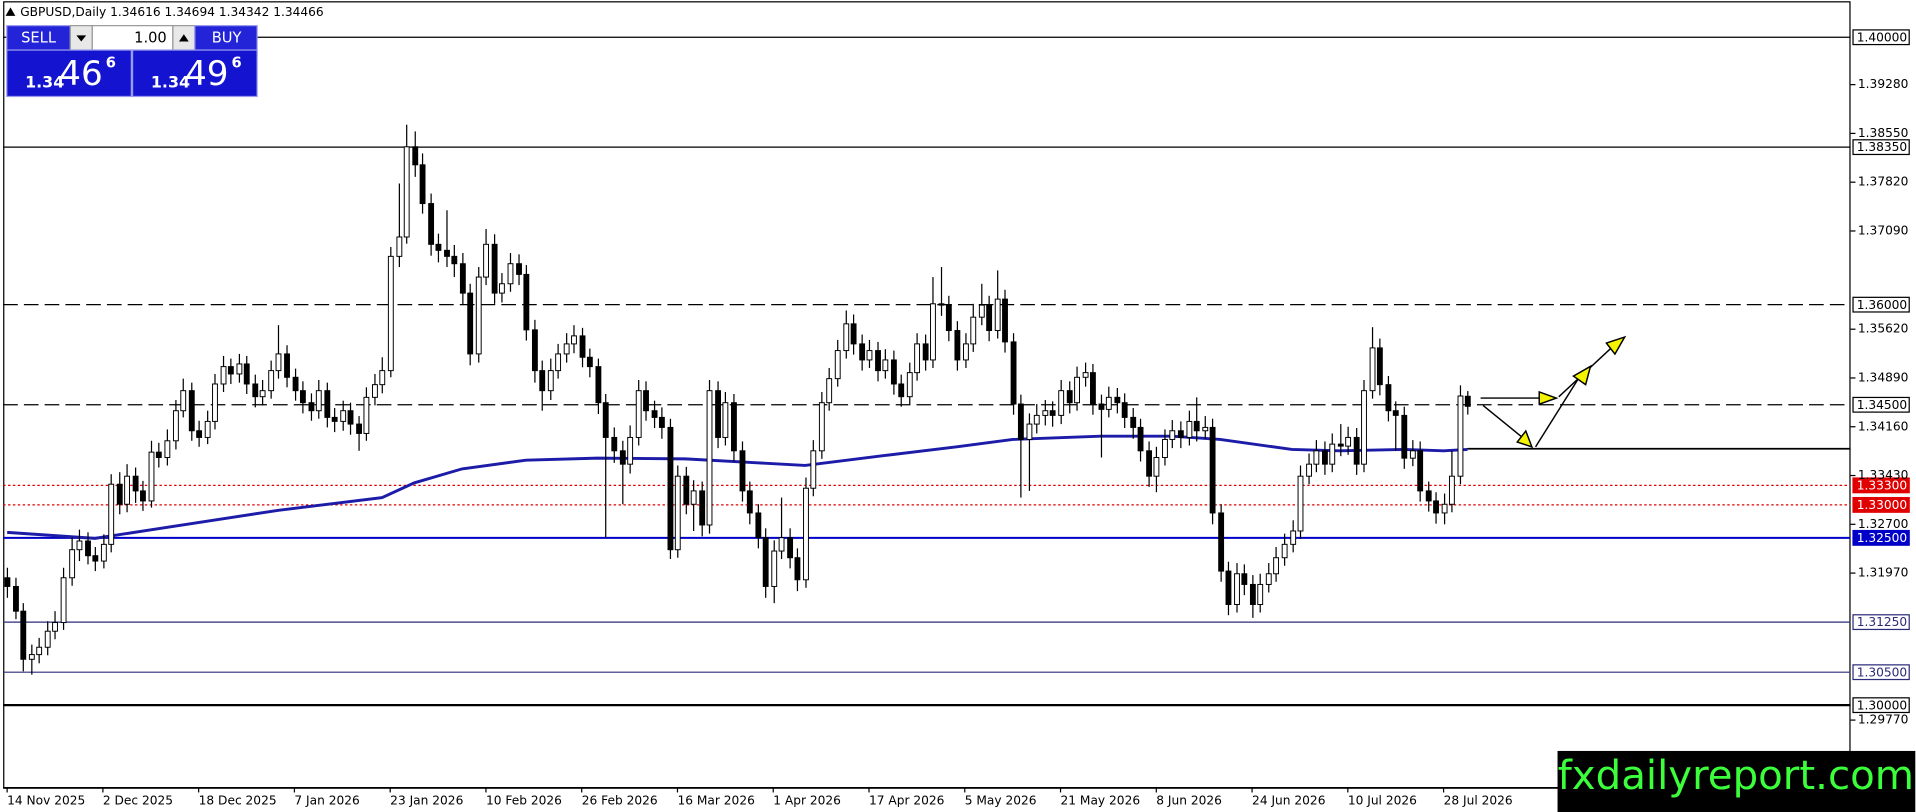  Describe the element at coordinates (1883, 84) in the screenshot. I see `y-tick-label: 1.39280` at that location.